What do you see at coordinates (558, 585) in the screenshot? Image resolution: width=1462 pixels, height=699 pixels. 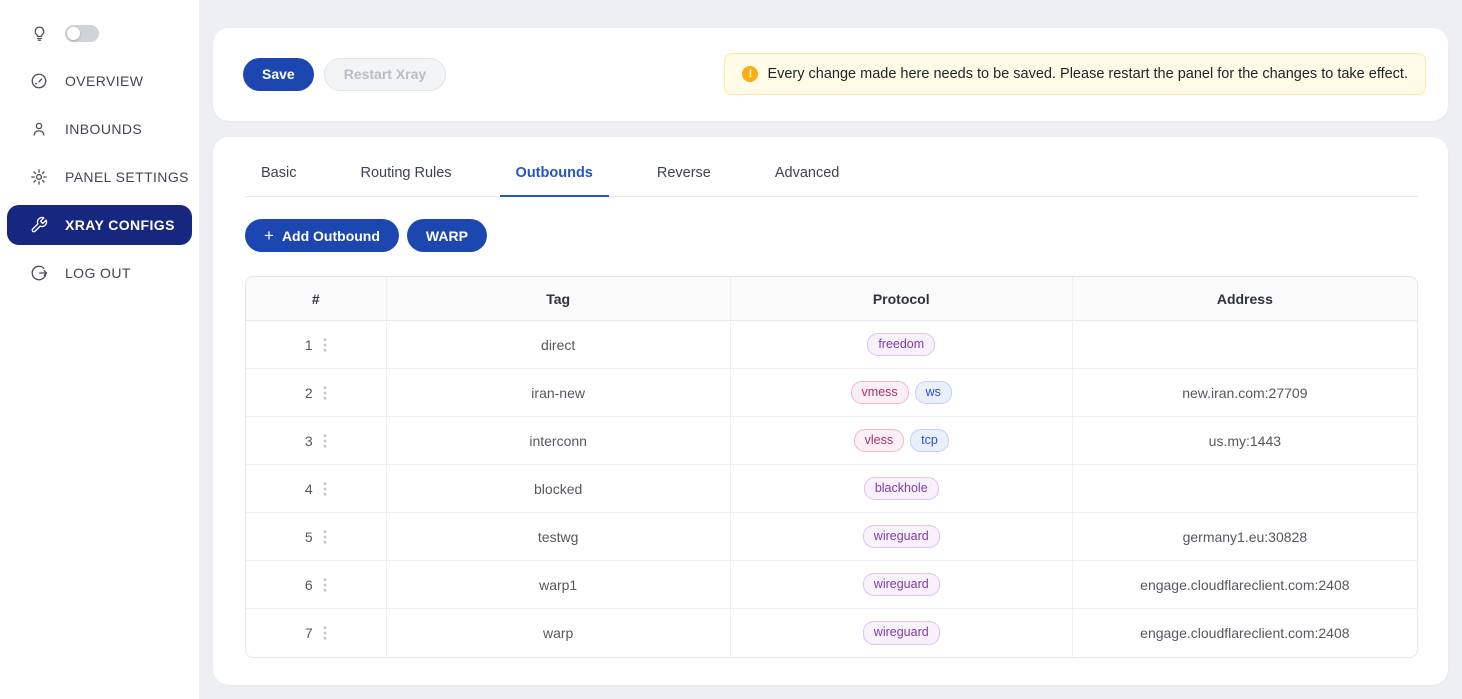 I see `row-tag: warp1` at bounding box center [558, 585].